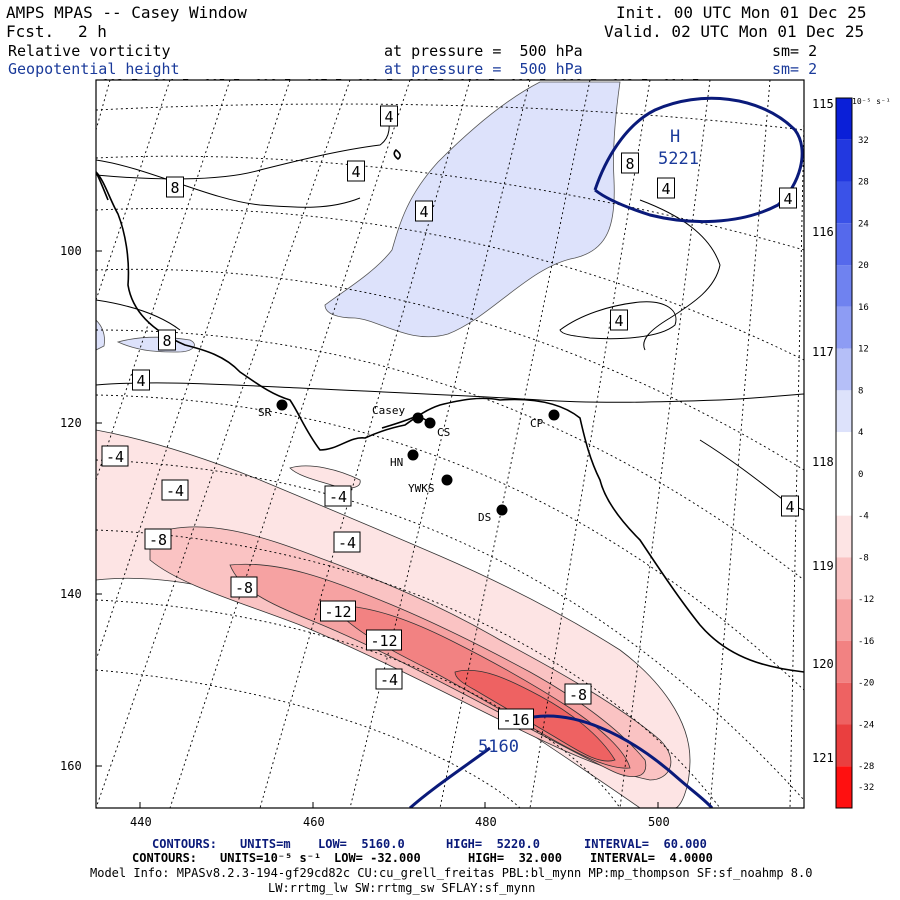  Describe the element at coordinates (30, 31) in the screenshot. I see `forecast-label: Fcst.` at that location.